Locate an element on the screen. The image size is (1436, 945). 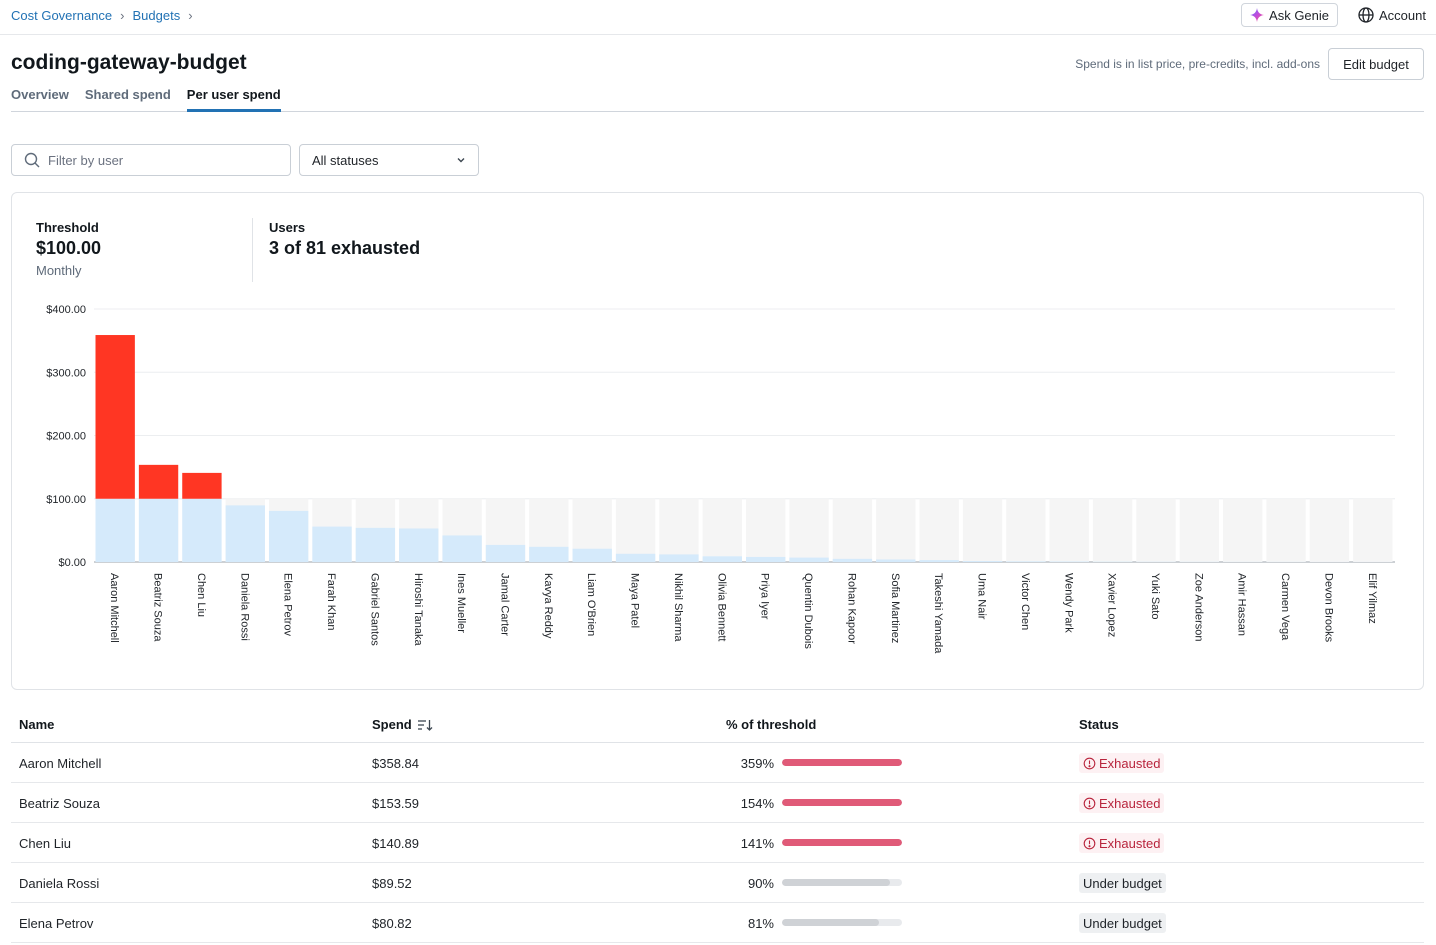
table-row: Elena Petrov $80.82 81% Under budget is located at coordinates (717, 923).